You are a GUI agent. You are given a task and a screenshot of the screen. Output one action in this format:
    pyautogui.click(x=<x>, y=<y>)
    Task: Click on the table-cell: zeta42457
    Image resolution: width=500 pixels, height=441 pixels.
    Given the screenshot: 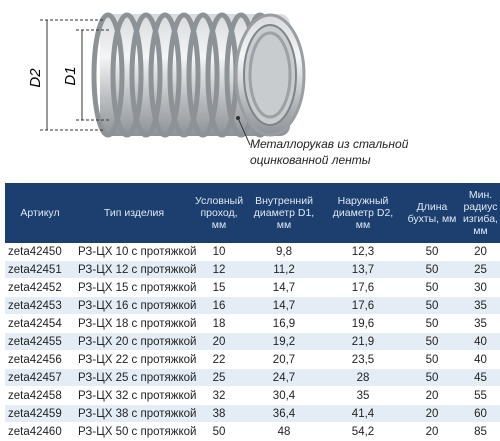 What is the action you would take?
    pyautogui.click(x=40, y=377)
    